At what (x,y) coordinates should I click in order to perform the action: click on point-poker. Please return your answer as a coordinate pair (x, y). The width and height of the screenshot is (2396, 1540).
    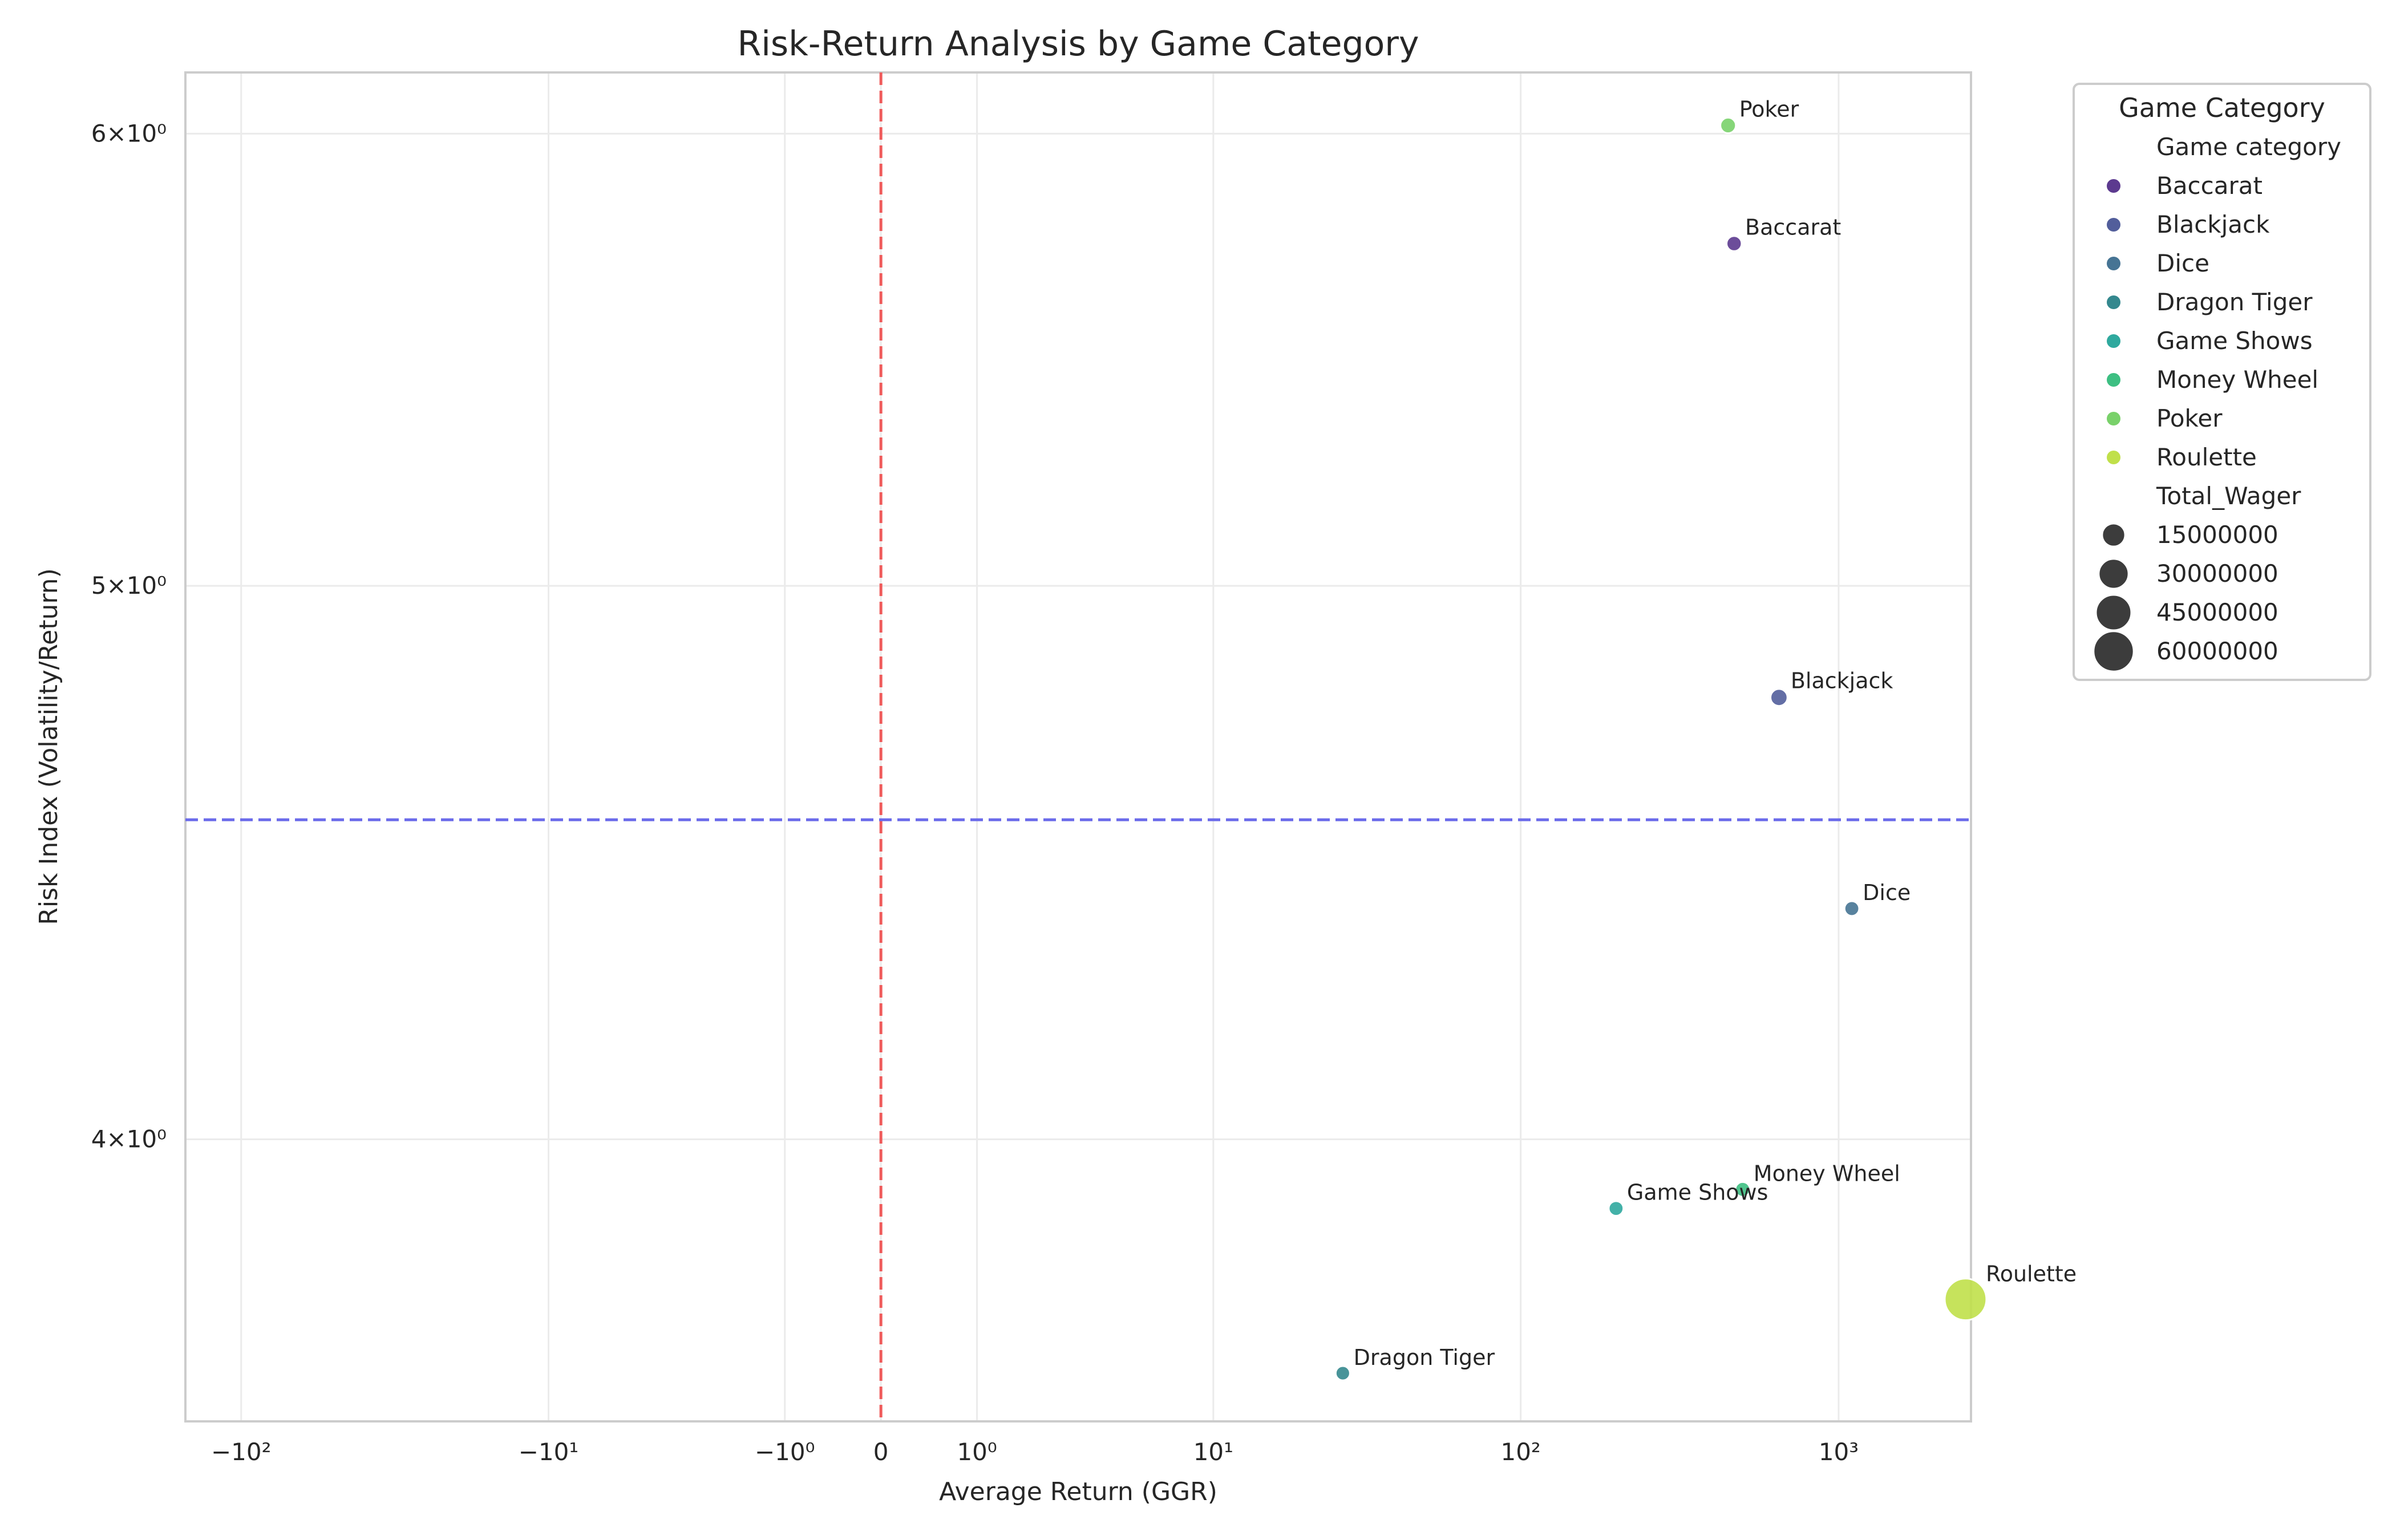
    Looking at the image, I should click on (1728, 125).